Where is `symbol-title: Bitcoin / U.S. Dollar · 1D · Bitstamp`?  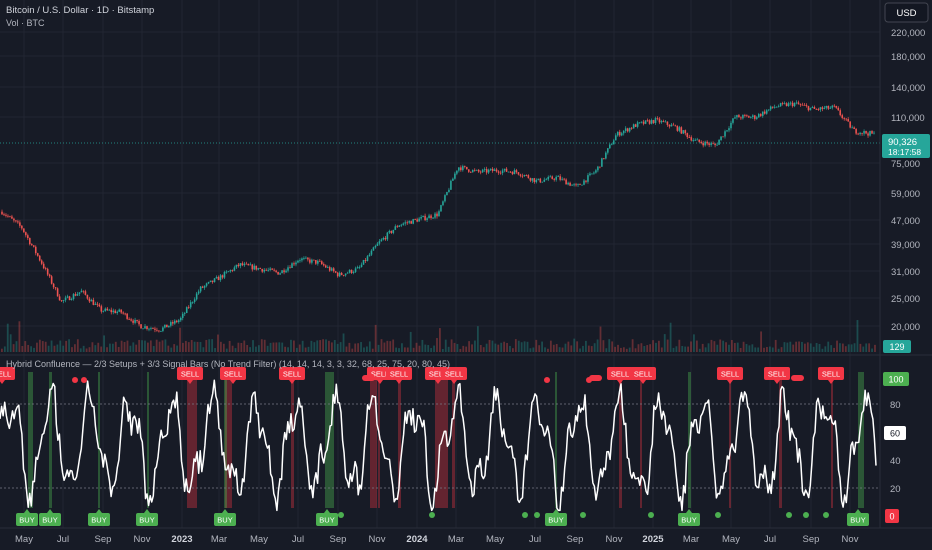
symbol-title: Bitcoin / U.S. Dollar · 1D · Bitstamp is located at coordinates (80, 10).